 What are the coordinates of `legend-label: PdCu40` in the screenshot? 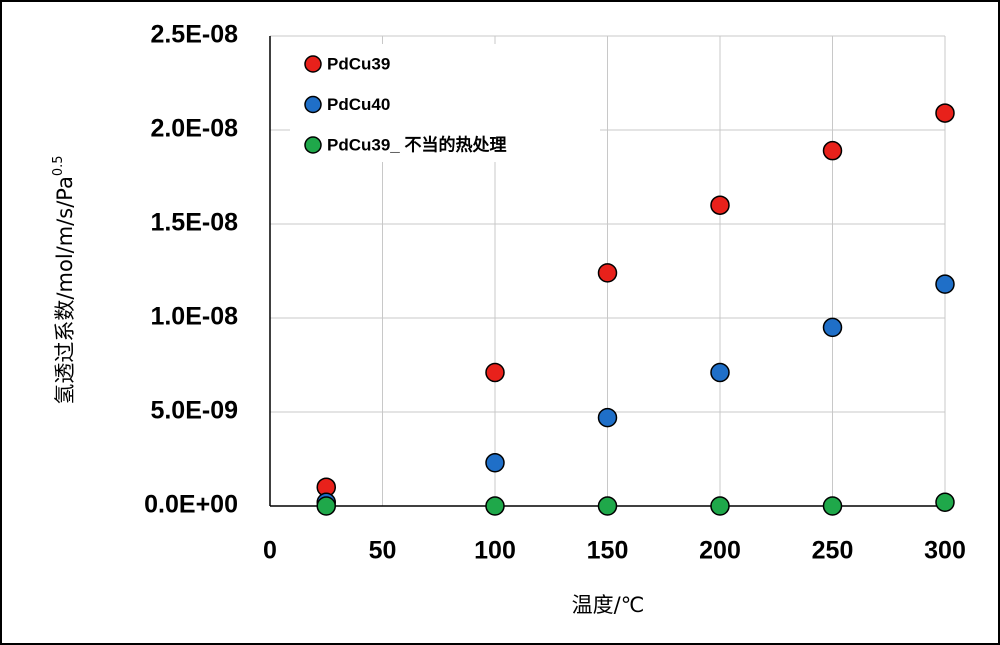 It's located at (358, 104).